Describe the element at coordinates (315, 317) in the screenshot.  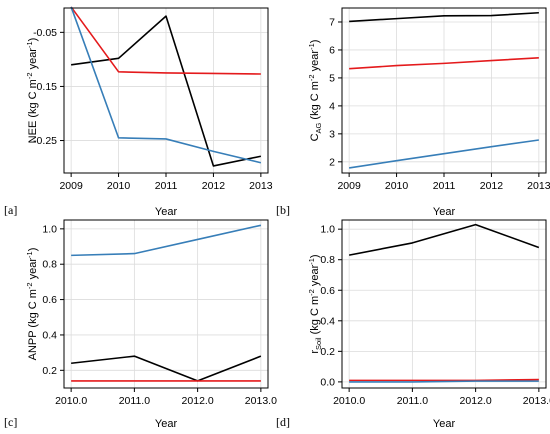
I see `y-axis-title-part-d-2: (kg C m` at that location.